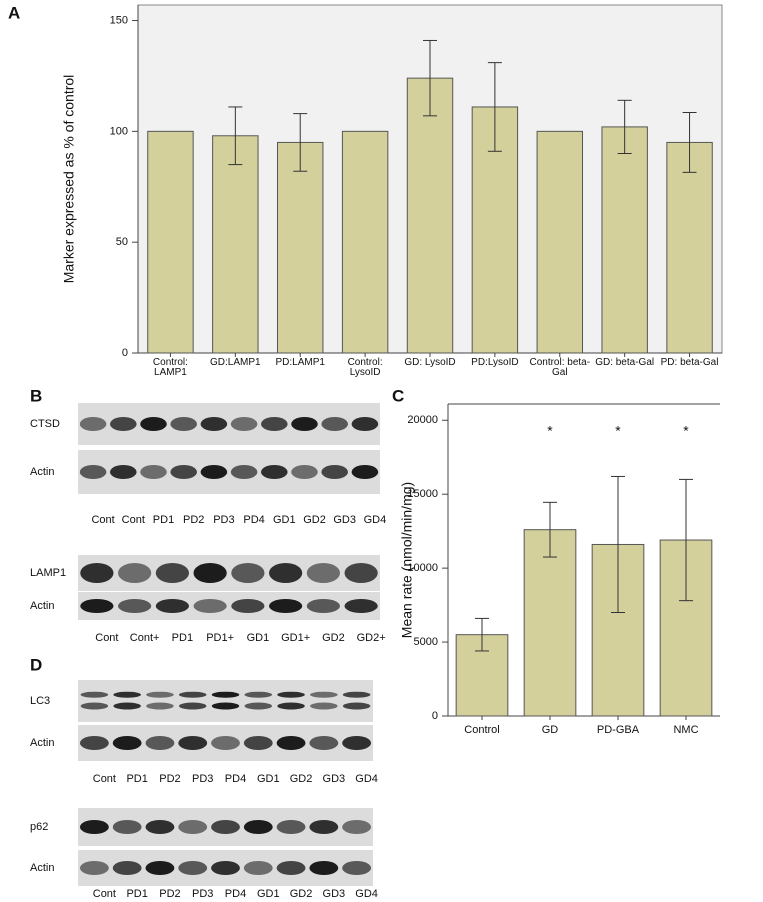 The image size is (763, 902). I want to click on y-tick-label: 0, so click(125, 353).